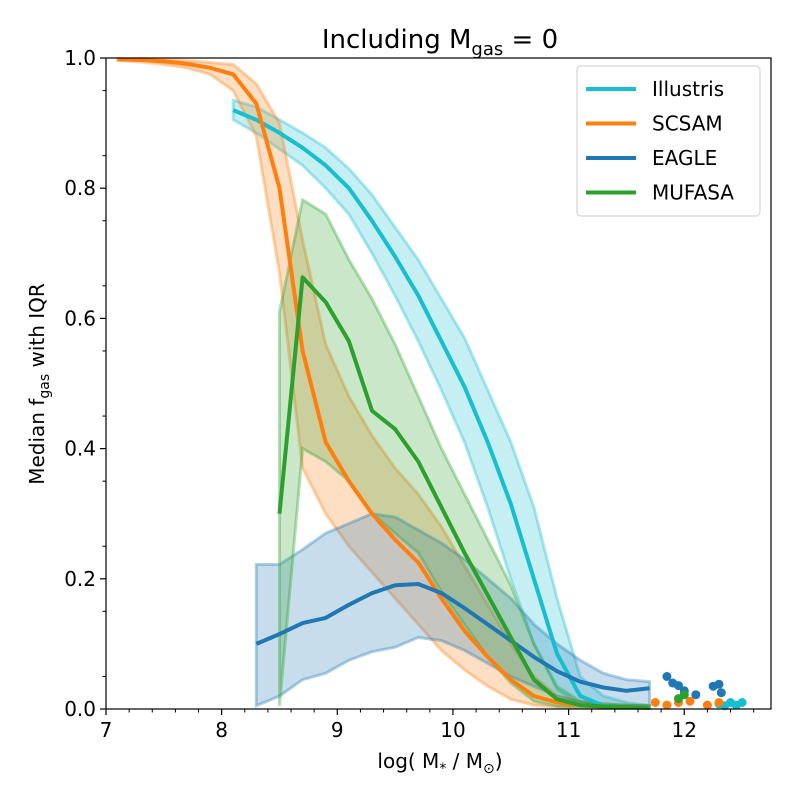  Describe the element at coordinates (684, 730) in the screenshot. I see `x-tick-label: 12` at that location.